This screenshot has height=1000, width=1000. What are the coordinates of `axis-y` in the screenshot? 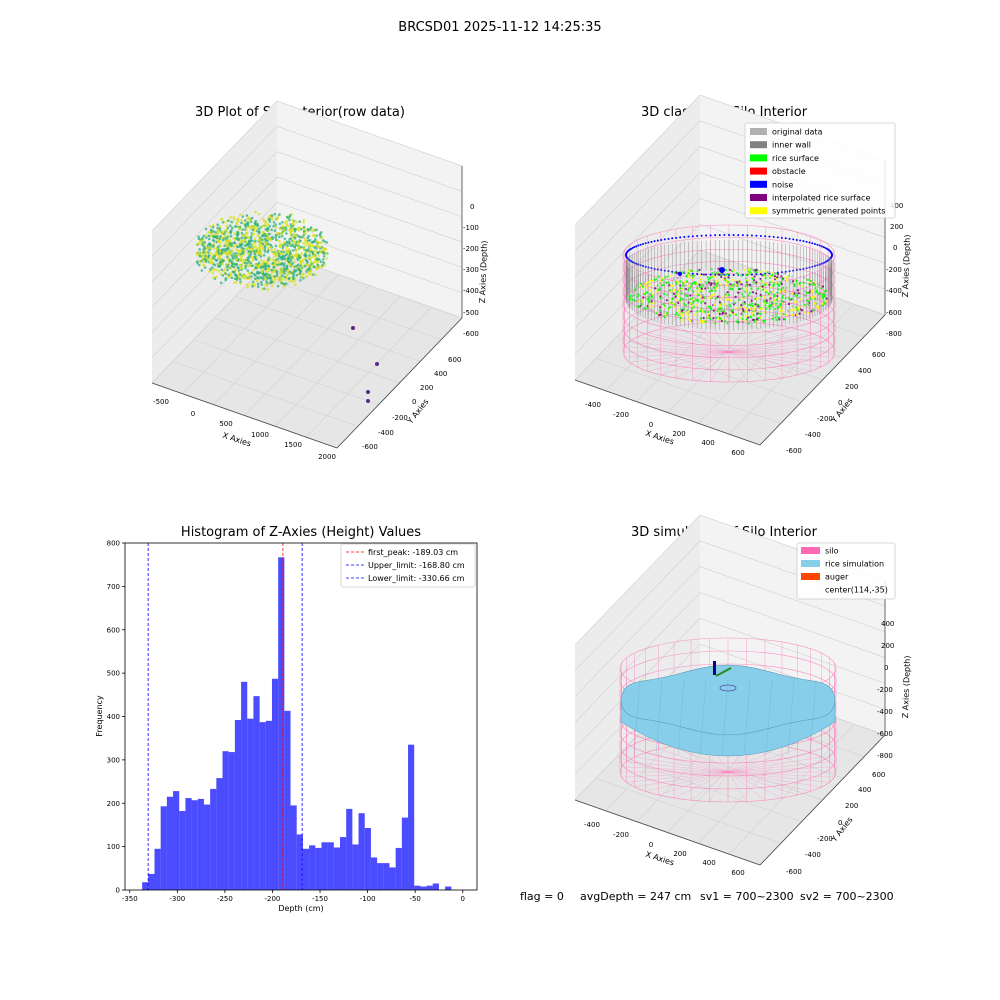 It's located at (822, 380).